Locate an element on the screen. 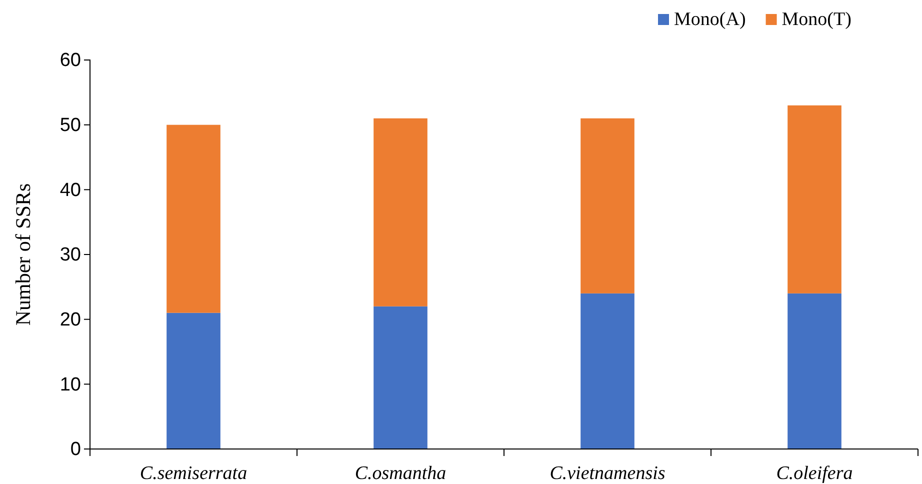 Image resolution: width=922 pixels, height=484 pixels. y-tick-label: 40 is located at coordinates (70, 190).